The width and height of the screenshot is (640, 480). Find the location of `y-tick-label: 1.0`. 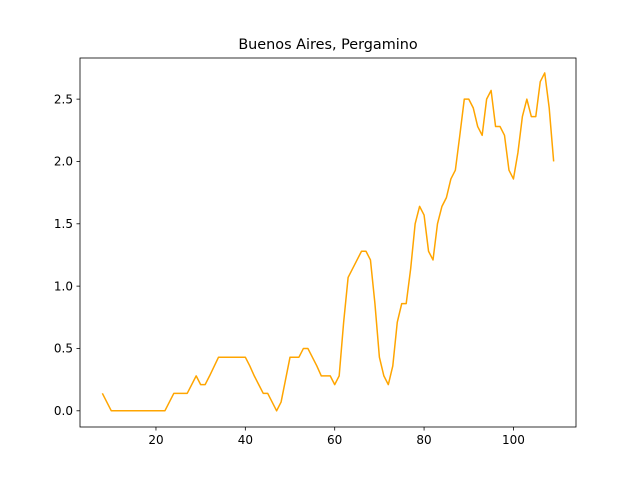

y-tick-label: 1.0 is located at coordinates (63, 286).